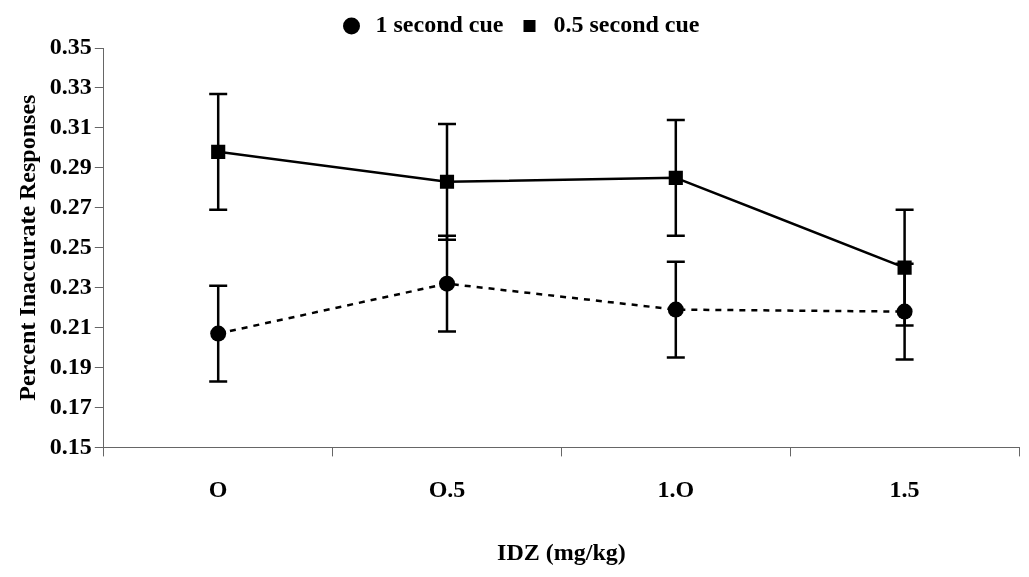 This screenshot has width=1029, height=577. What do you see at coordinates (70, 46) in the screenshot?
I see `y-tick-label: 0.35` at bounding box center [70, 46].